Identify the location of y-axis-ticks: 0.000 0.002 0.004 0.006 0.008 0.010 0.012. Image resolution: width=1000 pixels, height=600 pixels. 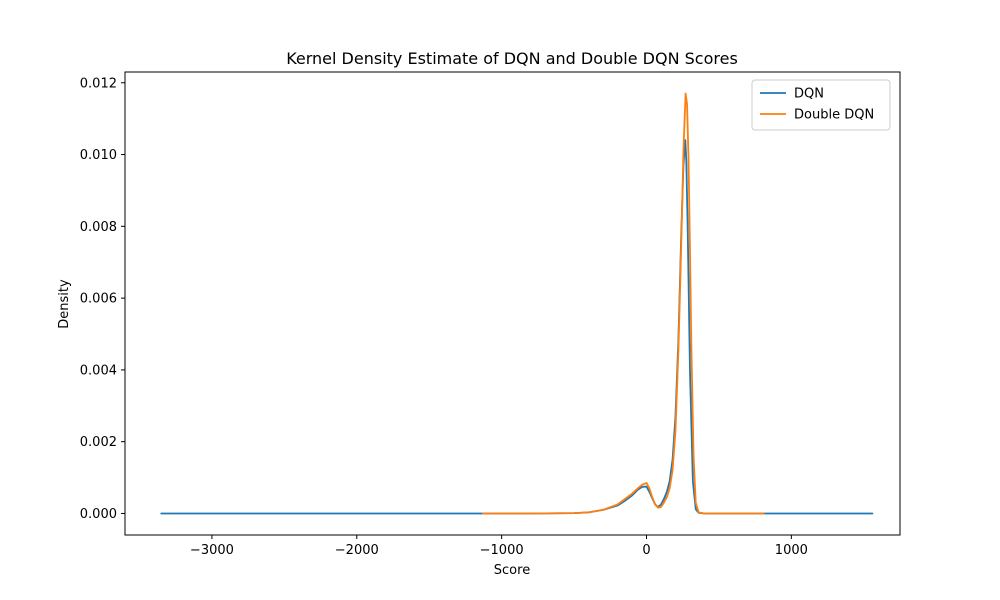
(102, 299).